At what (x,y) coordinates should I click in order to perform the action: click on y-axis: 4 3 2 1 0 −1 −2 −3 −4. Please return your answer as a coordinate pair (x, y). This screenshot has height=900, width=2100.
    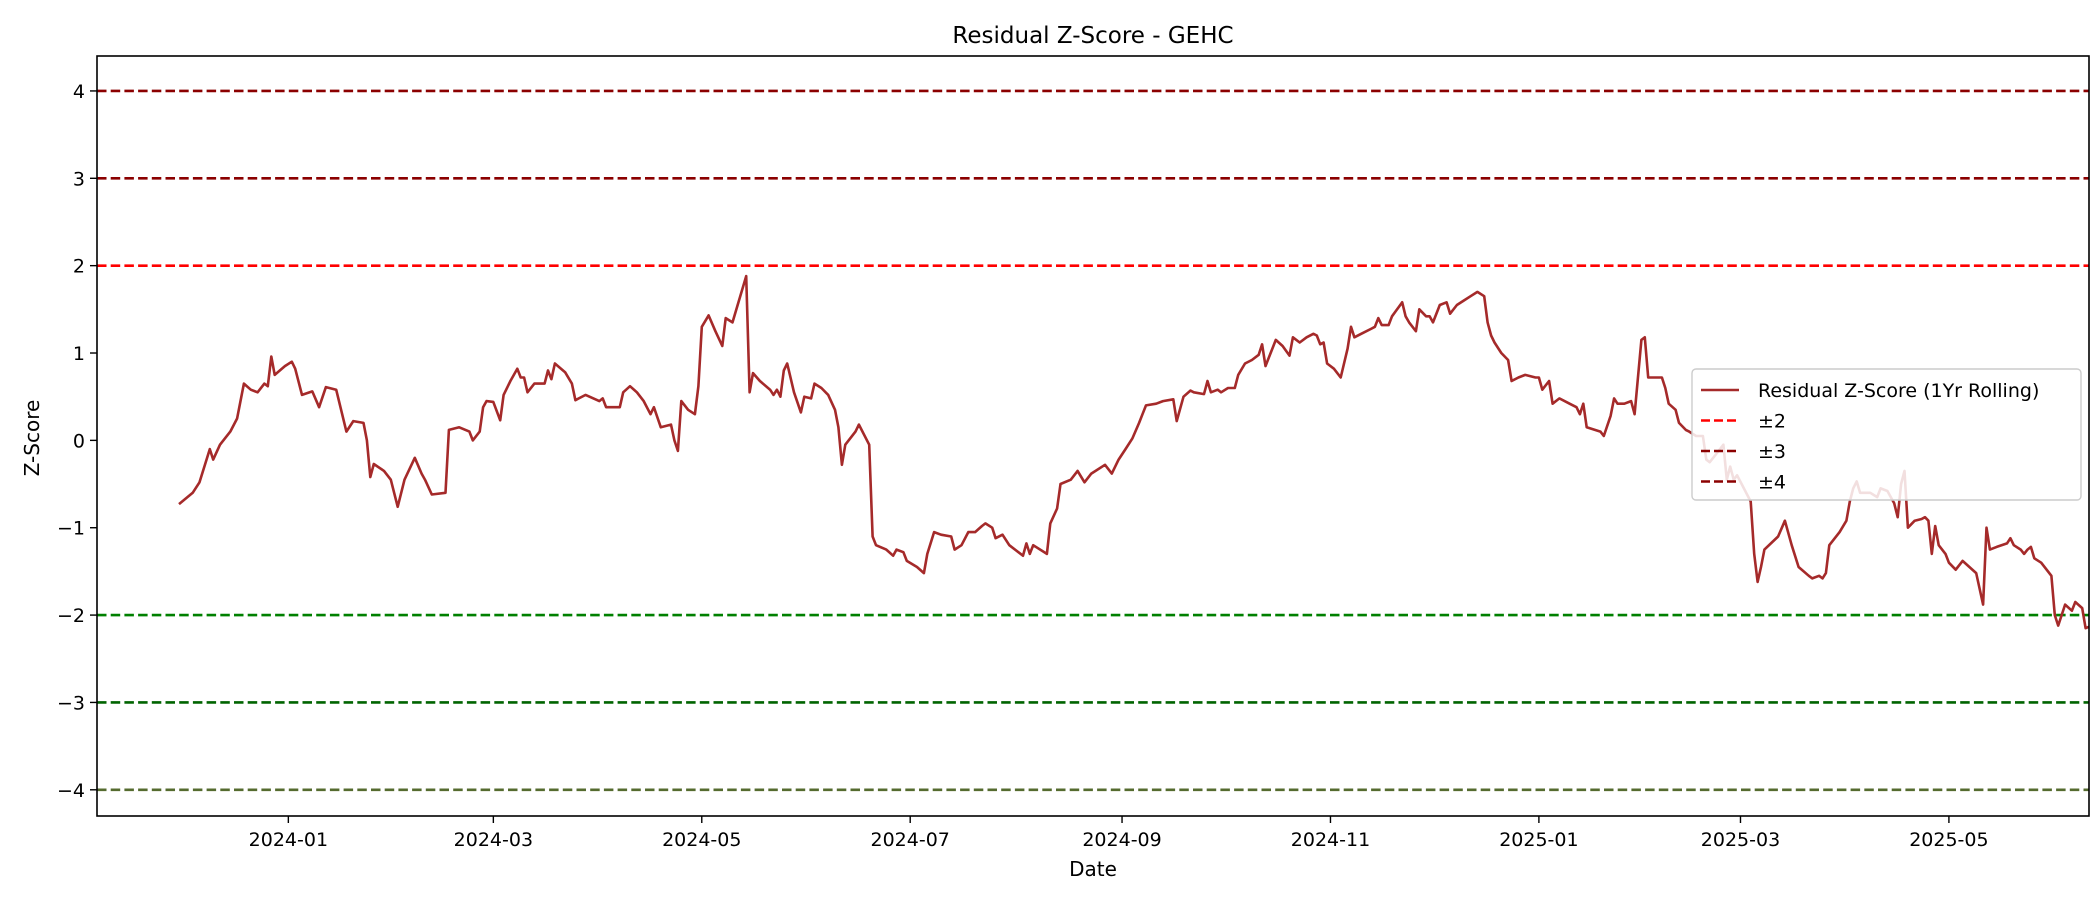
    Looking at the image, I should click on (77, 441).